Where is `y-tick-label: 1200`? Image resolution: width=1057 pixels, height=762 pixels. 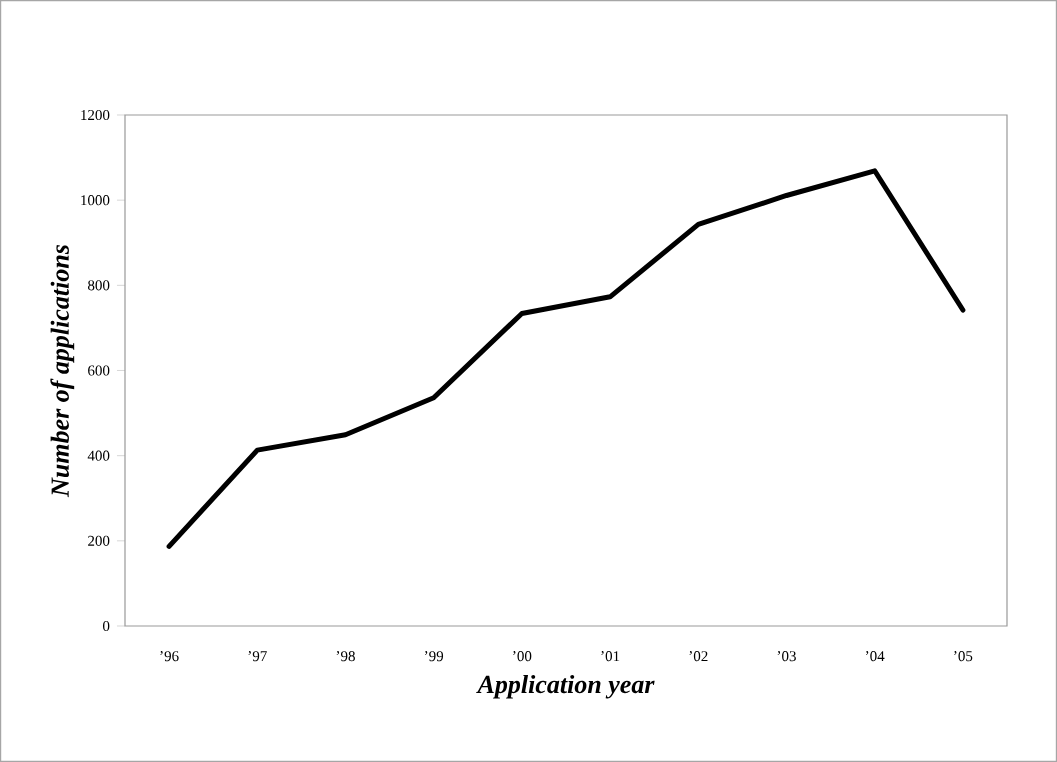 y-tick-label: 1200 is located at coordinates (95, 115).